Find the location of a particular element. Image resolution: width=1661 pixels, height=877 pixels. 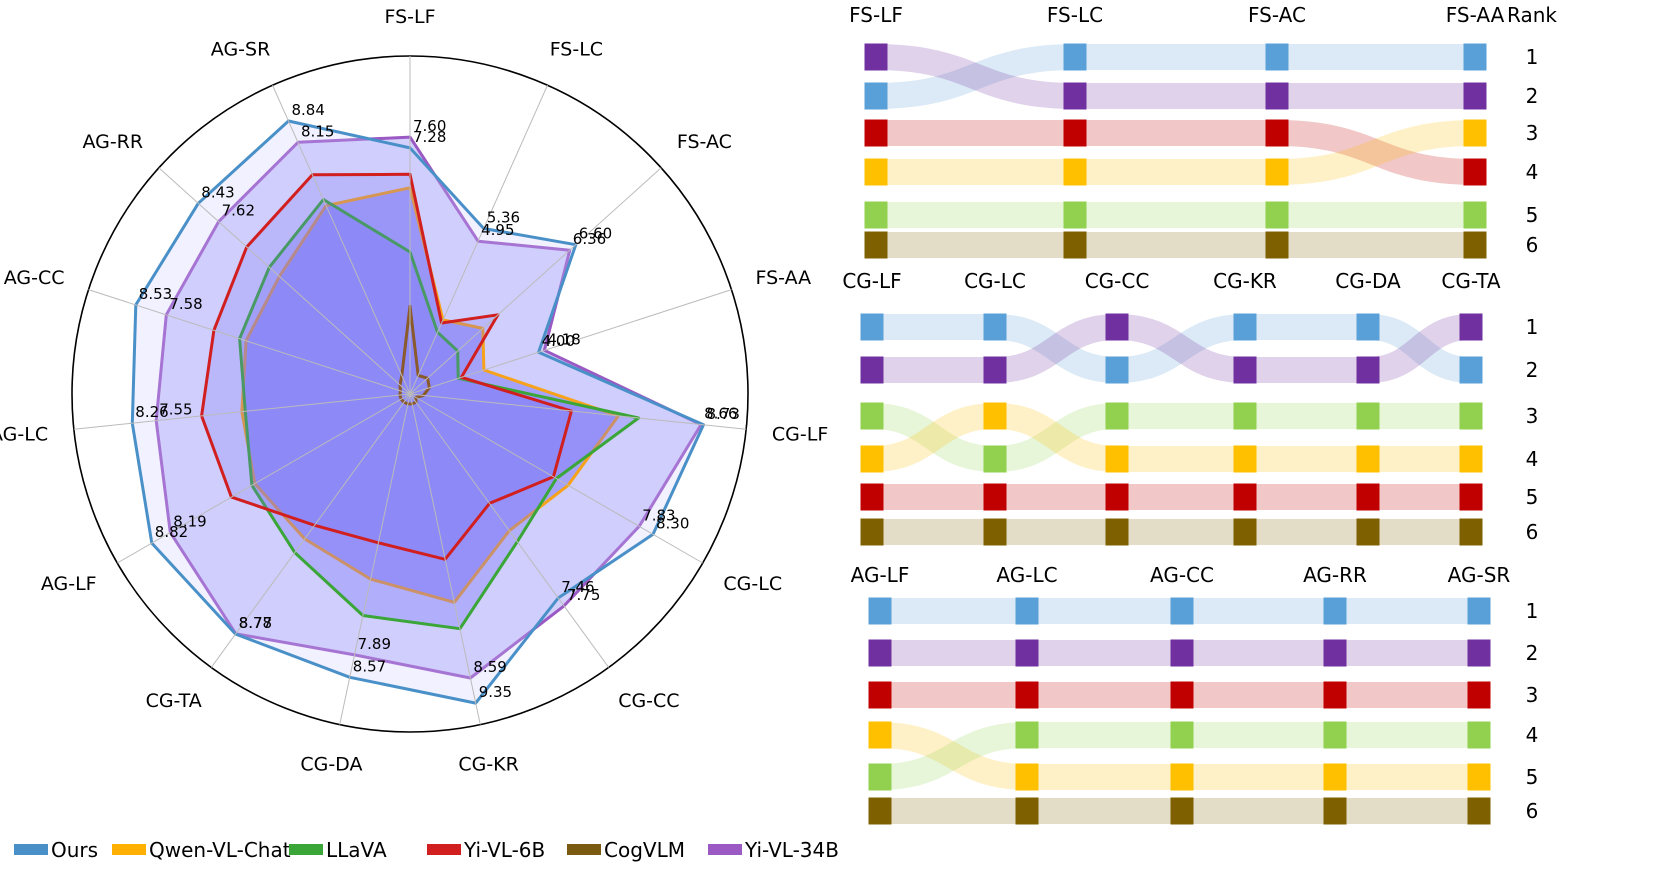

radar-value-label: 7.83 is located at coordinates (658, 515).